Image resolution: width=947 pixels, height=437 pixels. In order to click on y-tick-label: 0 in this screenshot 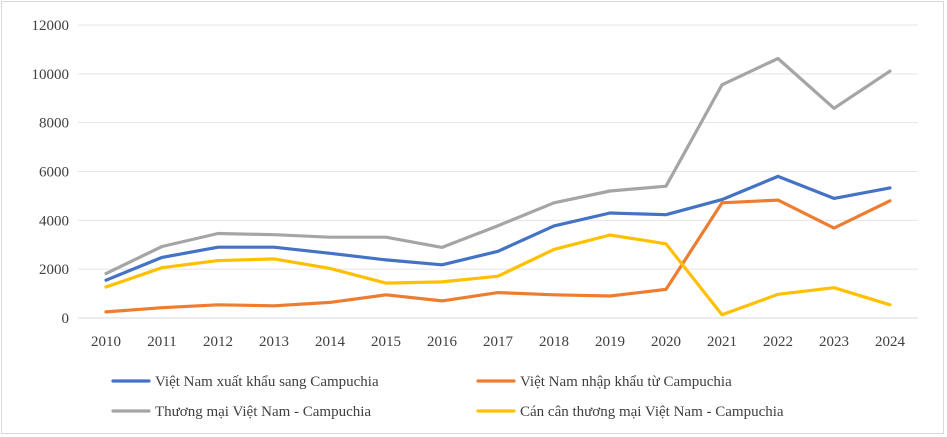, I will do `click(66, 319)`.